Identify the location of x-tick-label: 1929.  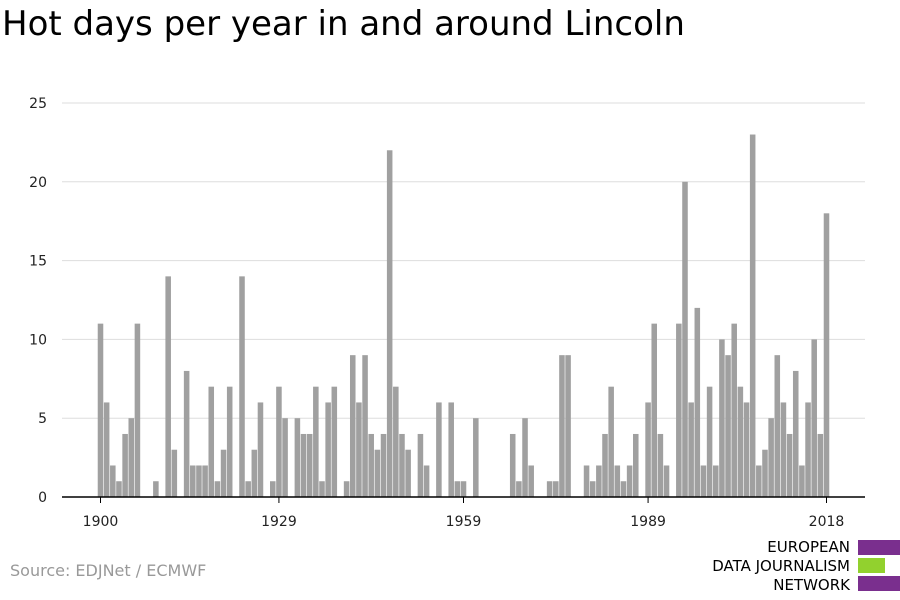
(279, 522).